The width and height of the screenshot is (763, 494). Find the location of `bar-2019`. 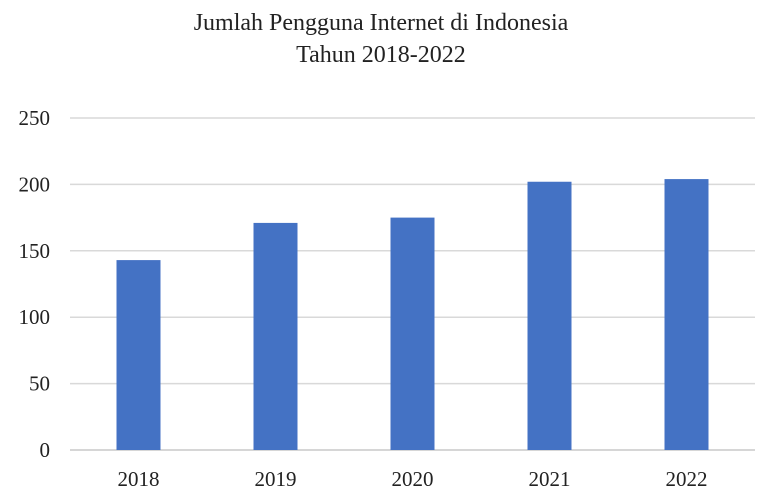

bar-2019 is located at coordinates (275, 336).